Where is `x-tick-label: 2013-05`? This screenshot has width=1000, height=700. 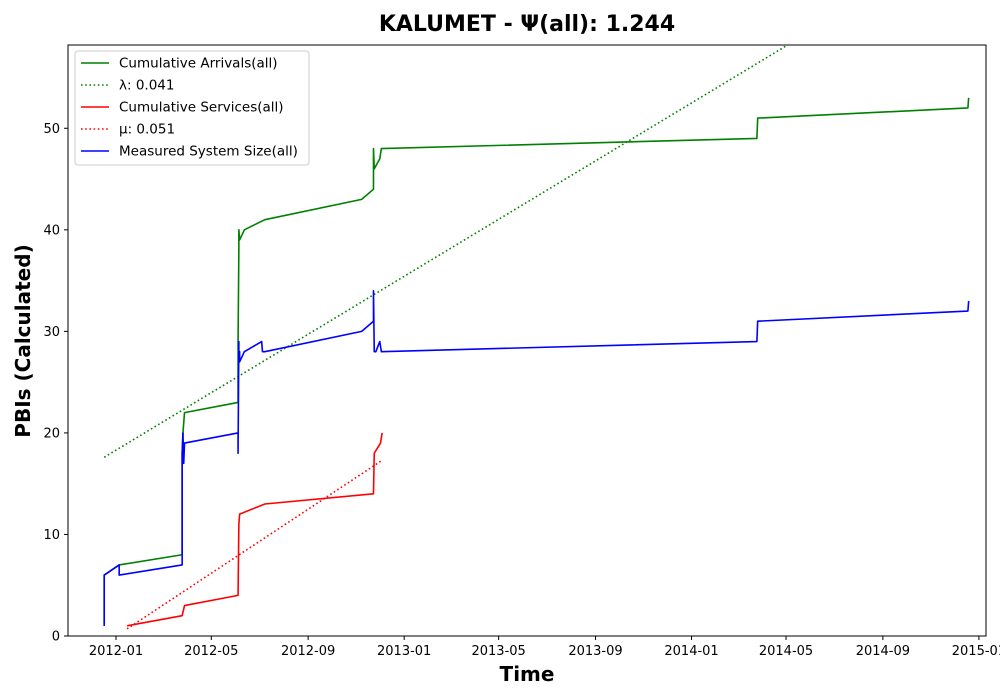 x-tick-label: 2013-05 is located at coordinates (498, 651).